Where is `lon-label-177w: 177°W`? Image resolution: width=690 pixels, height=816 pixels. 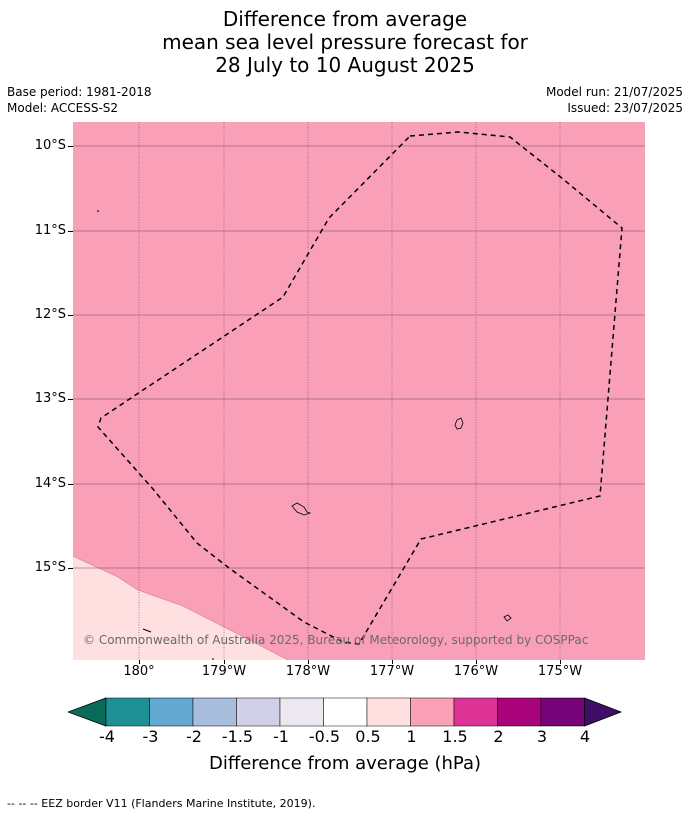
lon-label-177w: 177°W is located at coordinates (392, 671).